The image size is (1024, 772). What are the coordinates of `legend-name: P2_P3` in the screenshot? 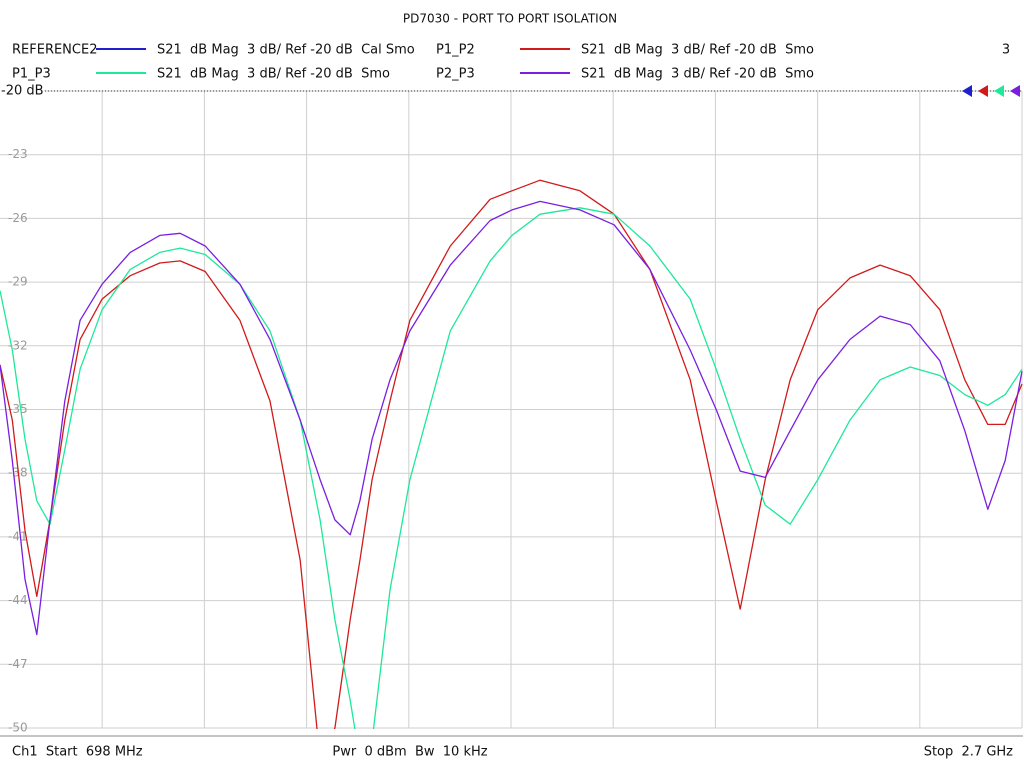 It's located at (455, 74).